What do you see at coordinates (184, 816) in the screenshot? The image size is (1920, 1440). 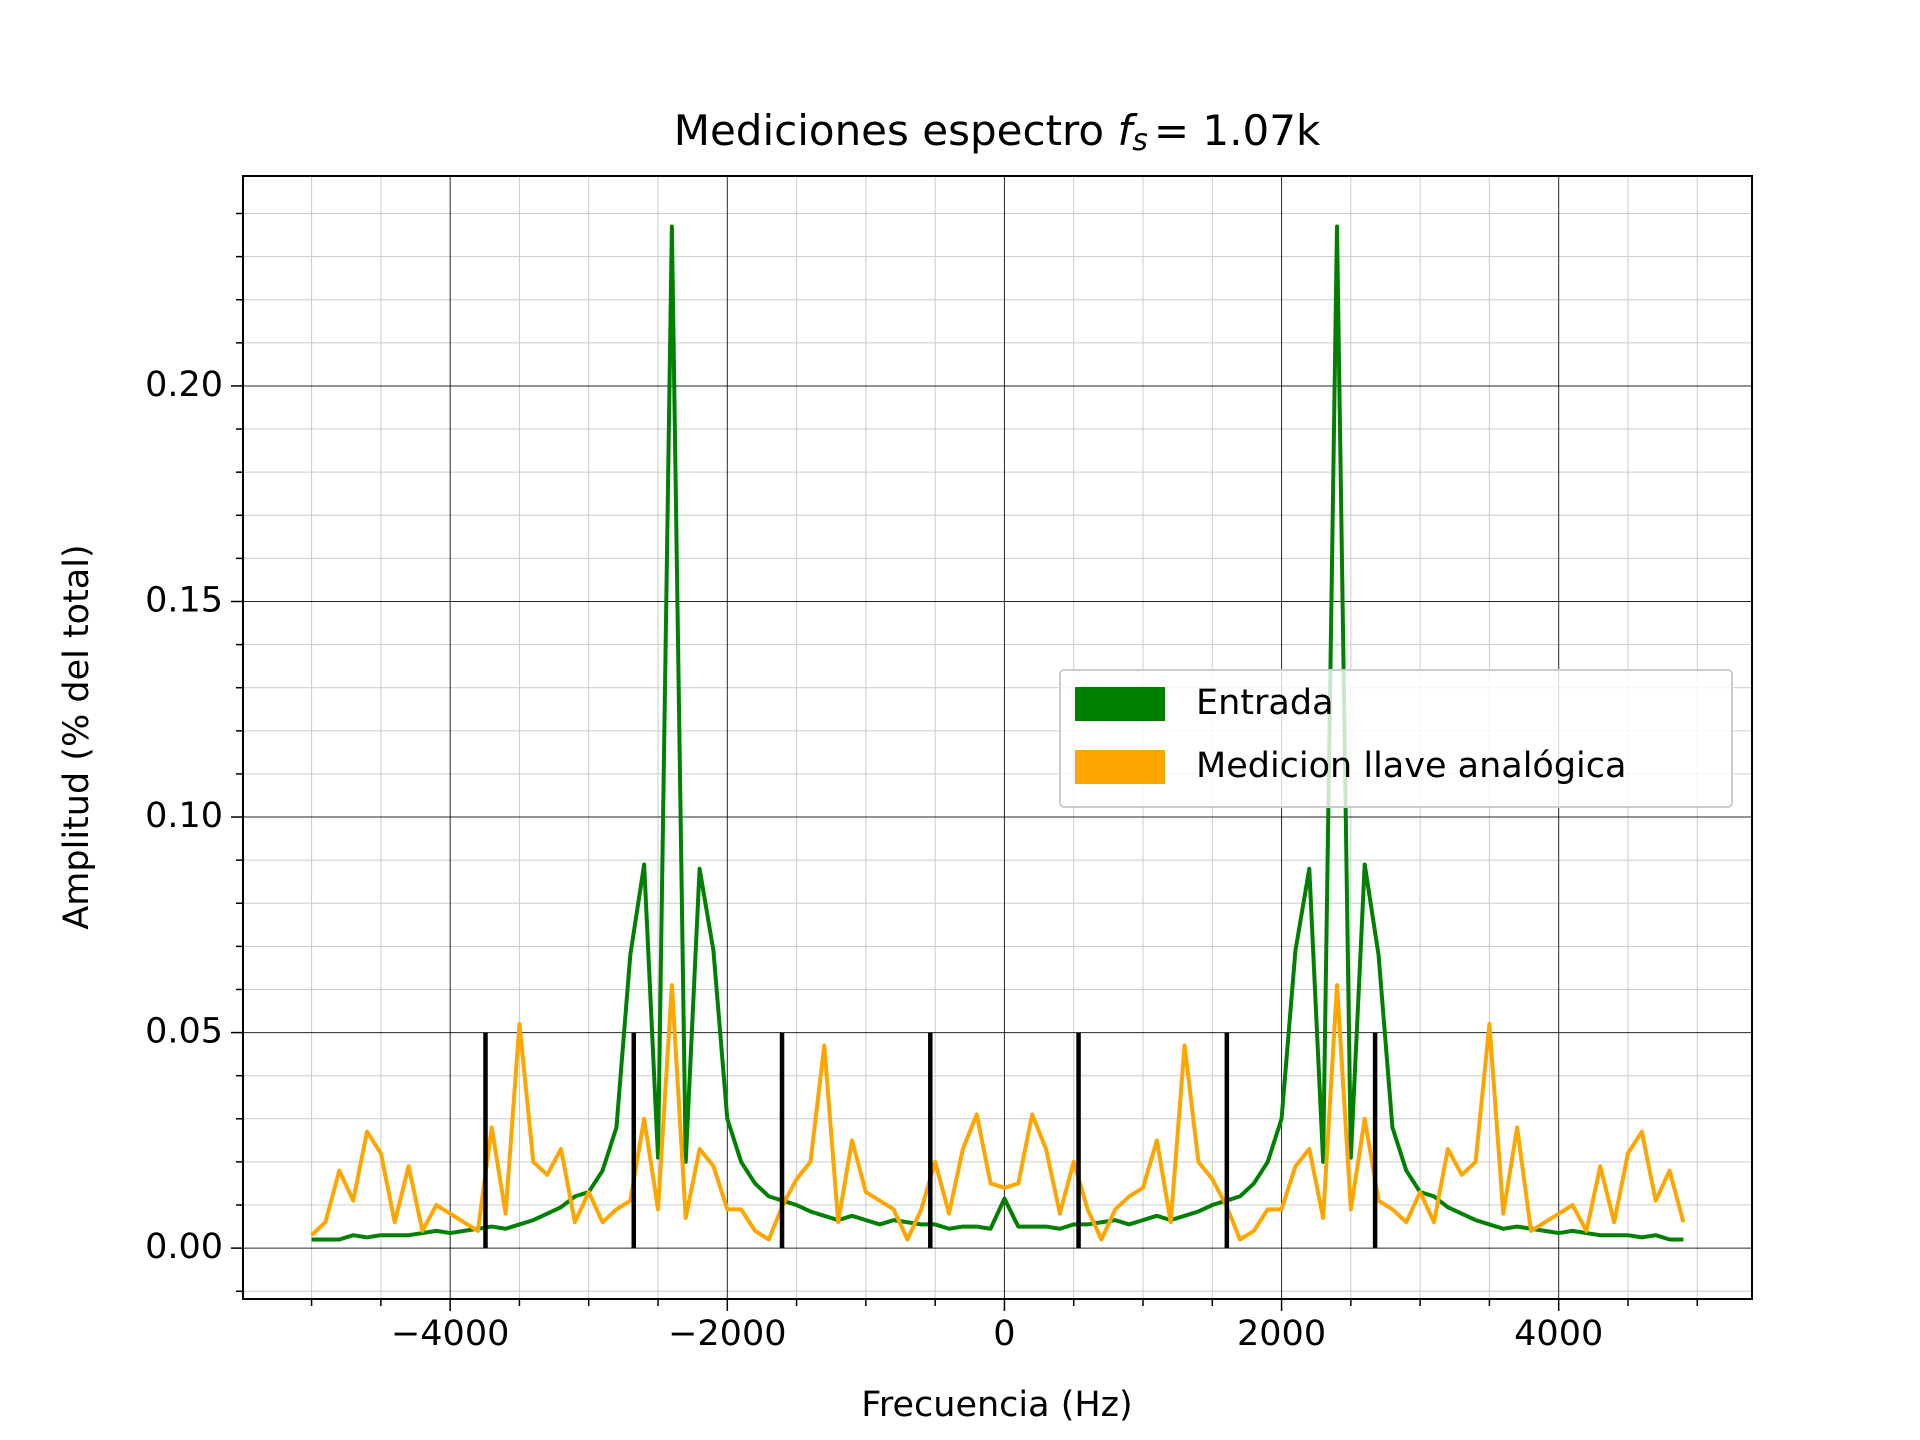 I see `y-tick-label: 0.10` at bounding box center [184, 816].